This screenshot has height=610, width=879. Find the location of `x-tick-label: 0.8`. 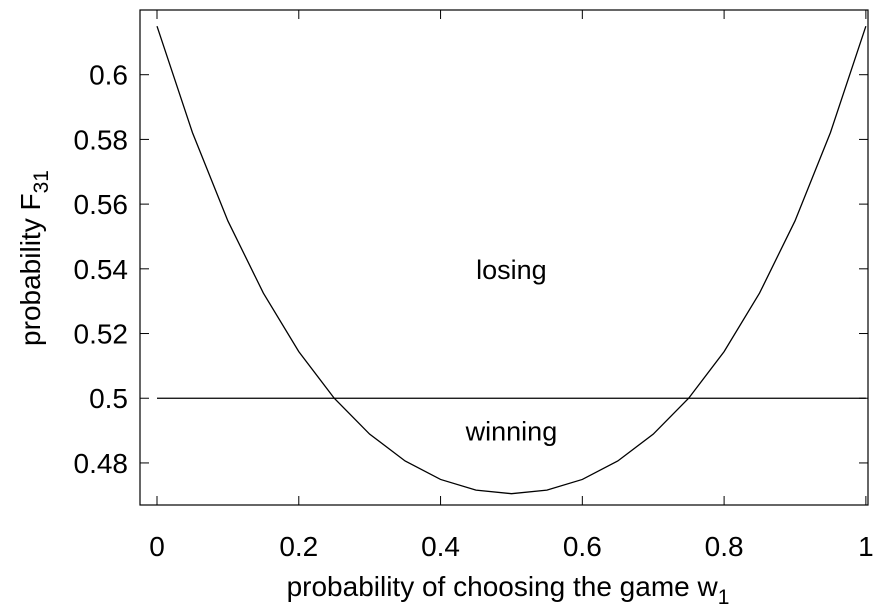

x-tick-label: 0.8 is located at coordinates (724, 546).